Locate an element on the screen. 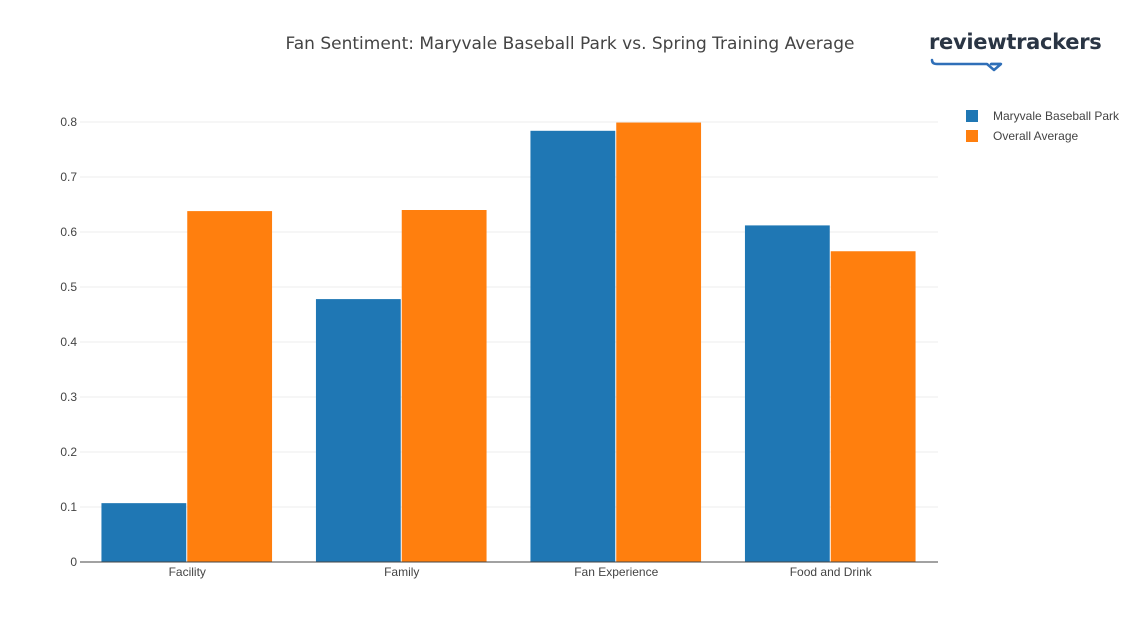 This screenshot has width=1143, height=642. brand-wordmark: reviewtrackers is located at coordinates (1015, 42).